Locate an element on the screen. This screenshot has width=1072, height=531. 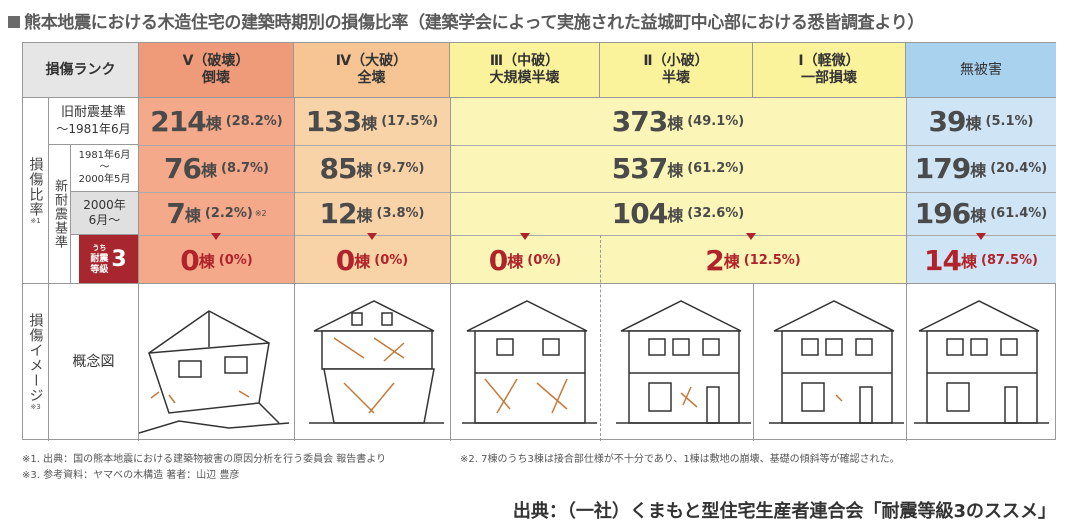
column-bg-v is located at coordinates (216, 190).